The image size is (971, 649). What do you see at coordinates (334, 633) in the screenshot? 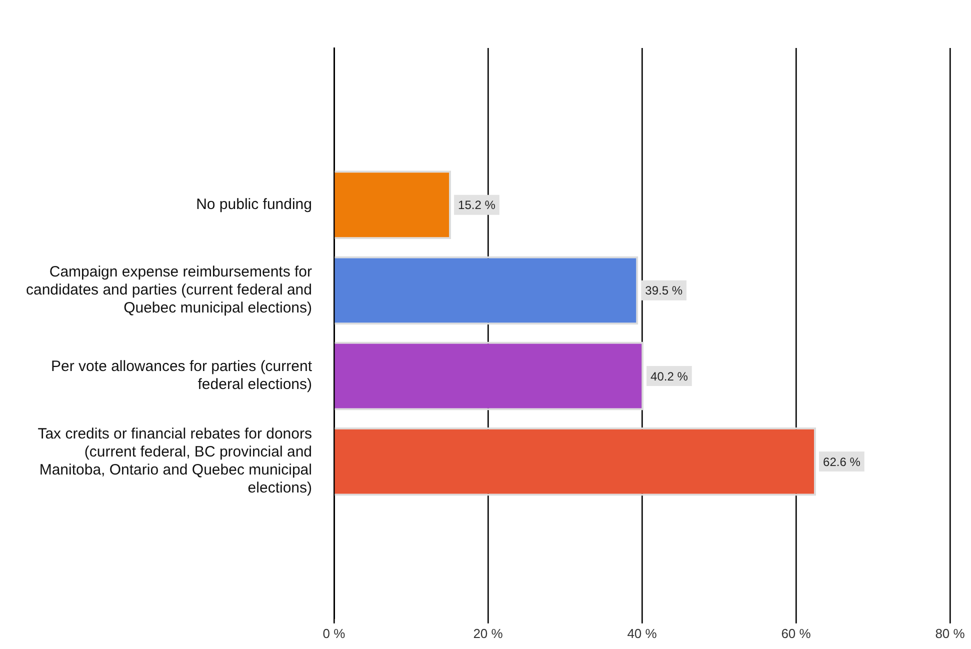
I see `x-tick-label: 0 %` at bounding box center [334, 633].